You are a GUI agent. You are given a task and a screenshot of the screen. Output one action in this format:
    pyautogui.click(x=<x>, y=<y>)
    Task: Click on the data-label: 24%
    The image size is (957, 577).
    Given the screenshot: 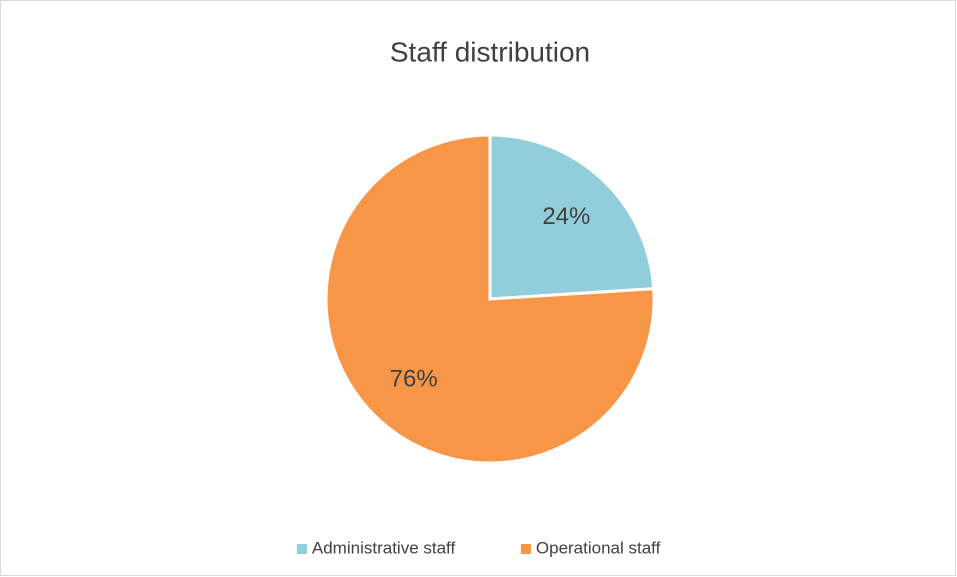 What is the action you would take?
    pyautogui.click(x=566, y=216)
    